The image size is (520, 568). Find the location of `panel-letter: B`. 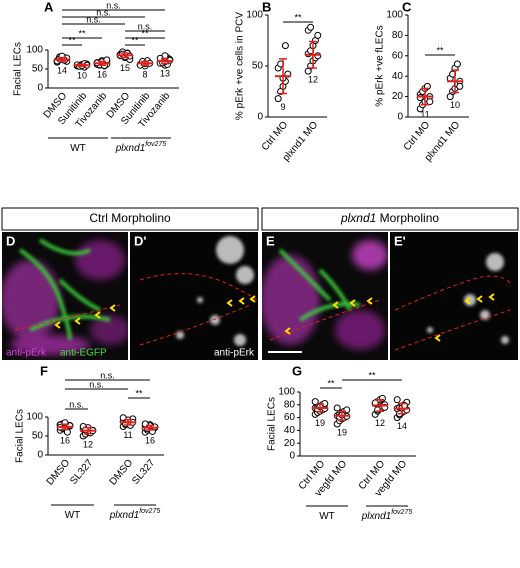

panel-letter: B is located at coordinates (266, 7).